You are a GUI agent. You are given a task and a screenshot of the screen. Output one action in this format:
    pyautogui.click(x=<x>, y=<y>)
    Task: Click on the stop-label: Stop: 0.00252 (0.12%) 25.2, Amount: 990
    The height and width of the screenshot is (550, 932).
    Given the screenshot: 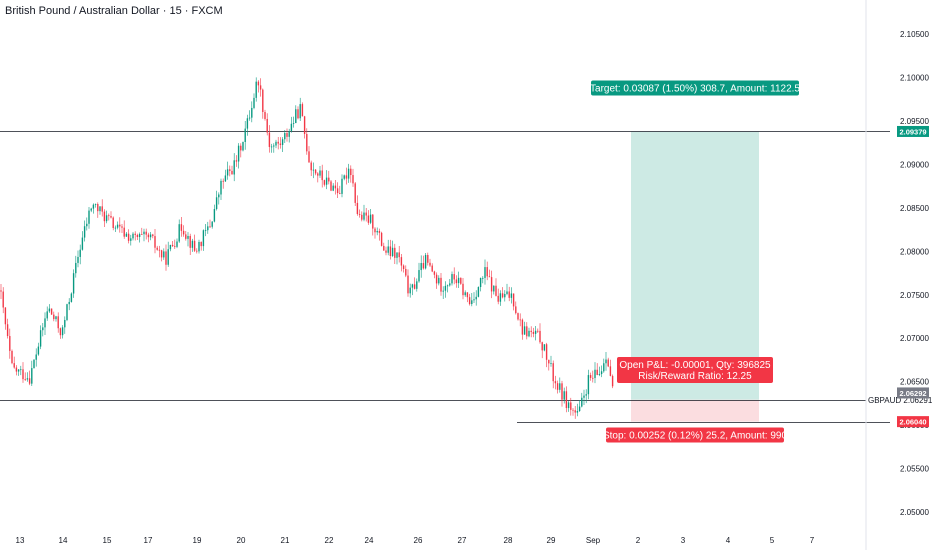 What is the action you would take?
    pyautogui.click(x=695, y=435)
    